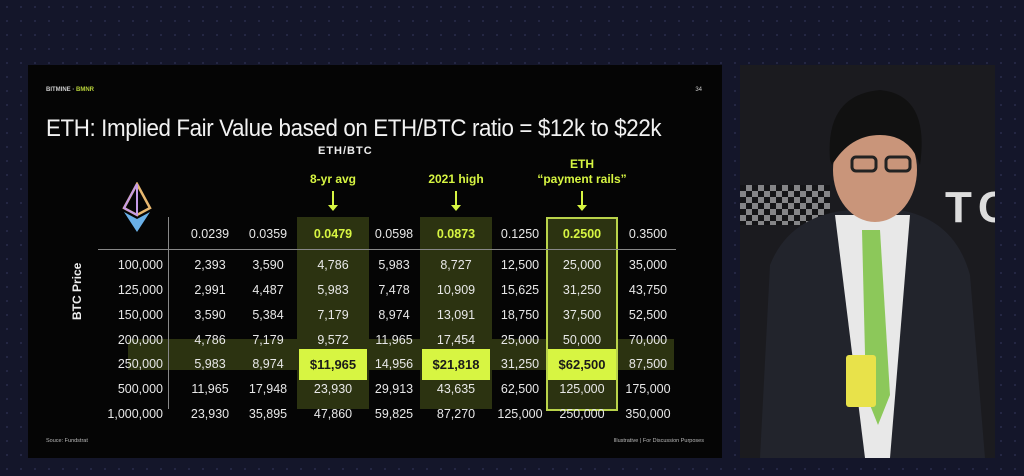  What do you see at coordinates (456, 364) in the screenshot?
I see `table-cell: $21,818` at bounding box center [456, 364].